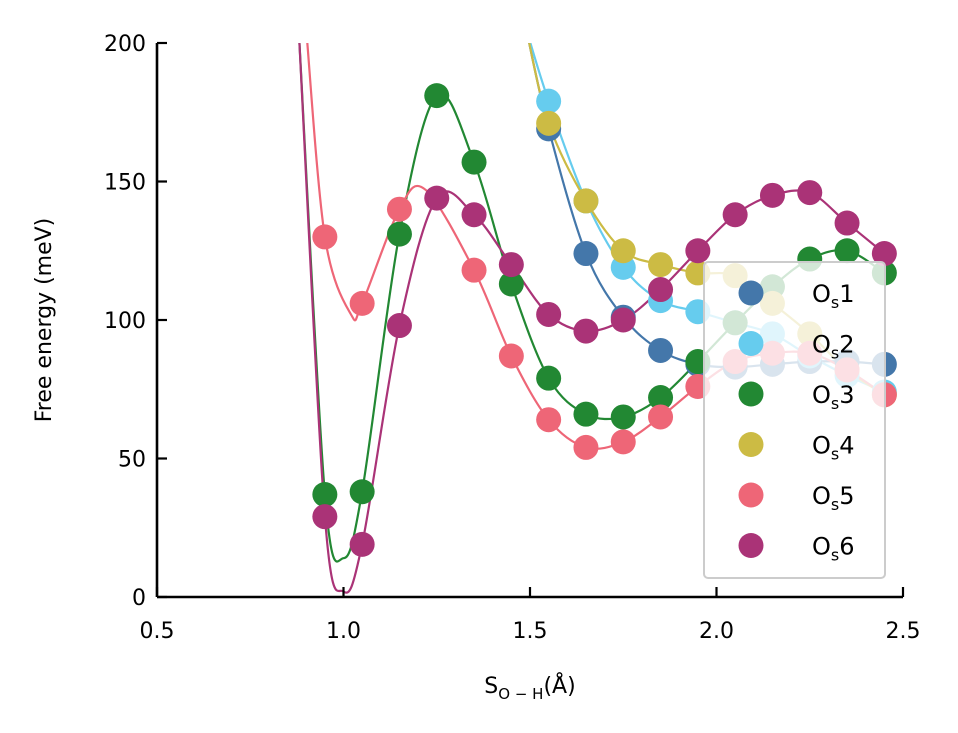 Image resolution: width=958 pixels, height=733 pixels. What do you see at coordinates (520, 694) in the screenshot?
I see `x-axis-title-subscript: O − H` at bounding box center [520, 694].